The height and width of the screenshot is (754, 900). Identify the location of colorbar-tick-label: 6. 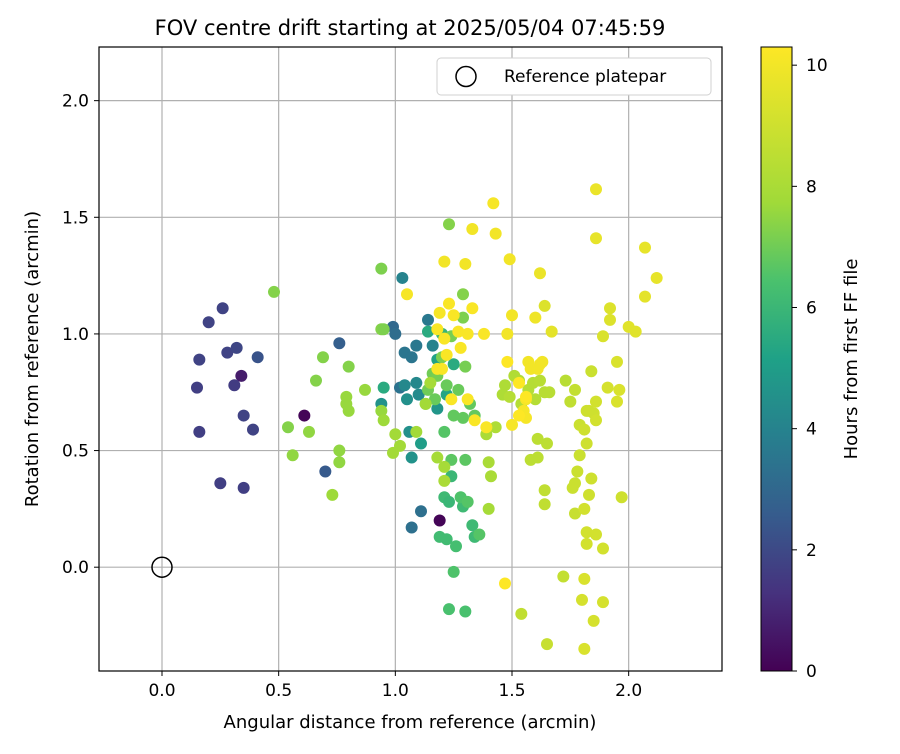
(811, 309).